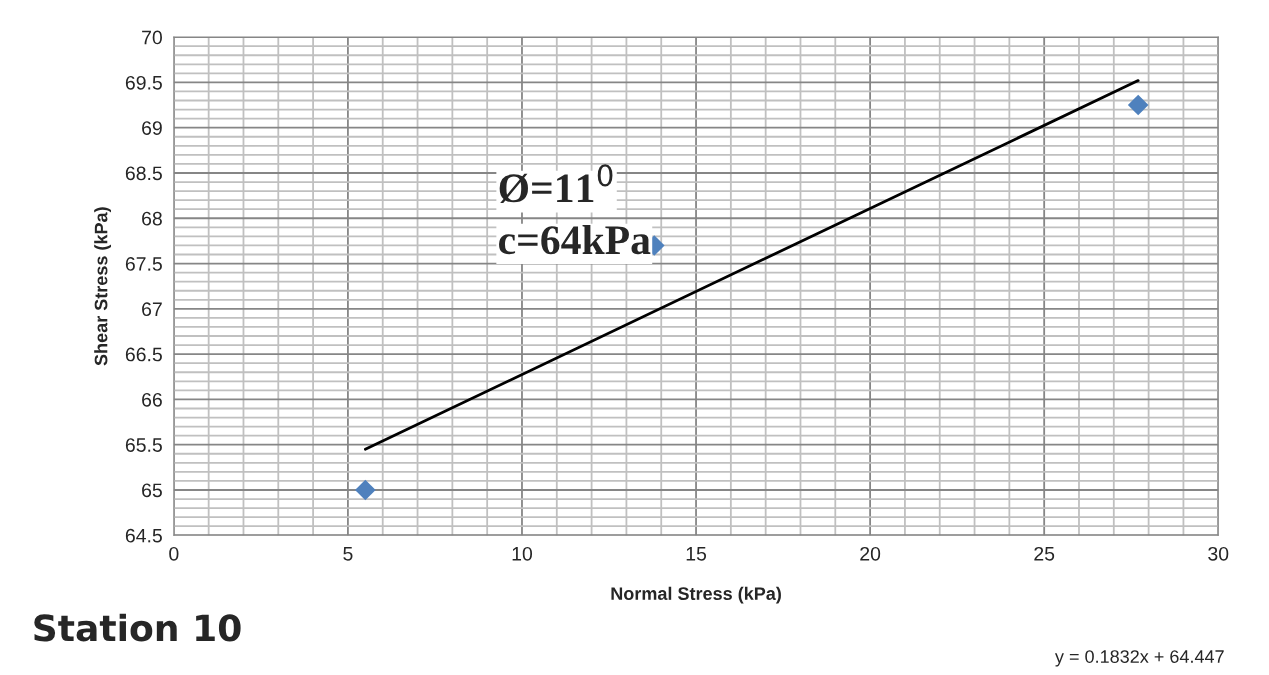  What do you see at coordinates (1218, 553) in the screenshot?
I see `x-tick-label: 30` at bounding box center [1218, 553].